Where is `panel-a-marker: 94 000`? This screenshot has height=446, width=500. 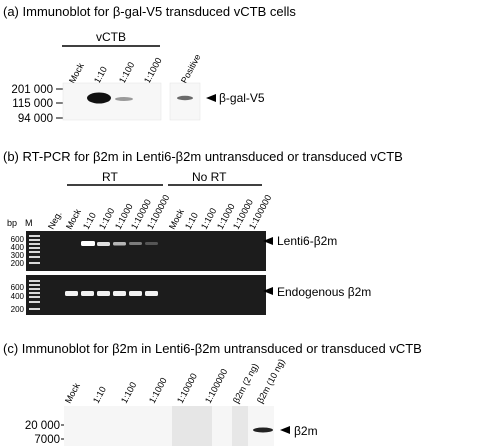 panel-a-marker: 94 000 is located at coordinates (35, 119).